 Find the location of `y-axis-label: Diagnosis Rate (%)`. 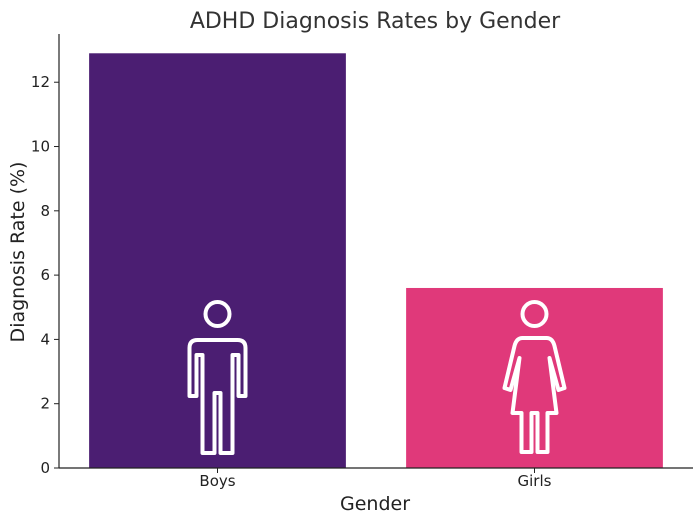

y-axis-label: Diagnosis Rate (%) is located at coordinates (18, 252).